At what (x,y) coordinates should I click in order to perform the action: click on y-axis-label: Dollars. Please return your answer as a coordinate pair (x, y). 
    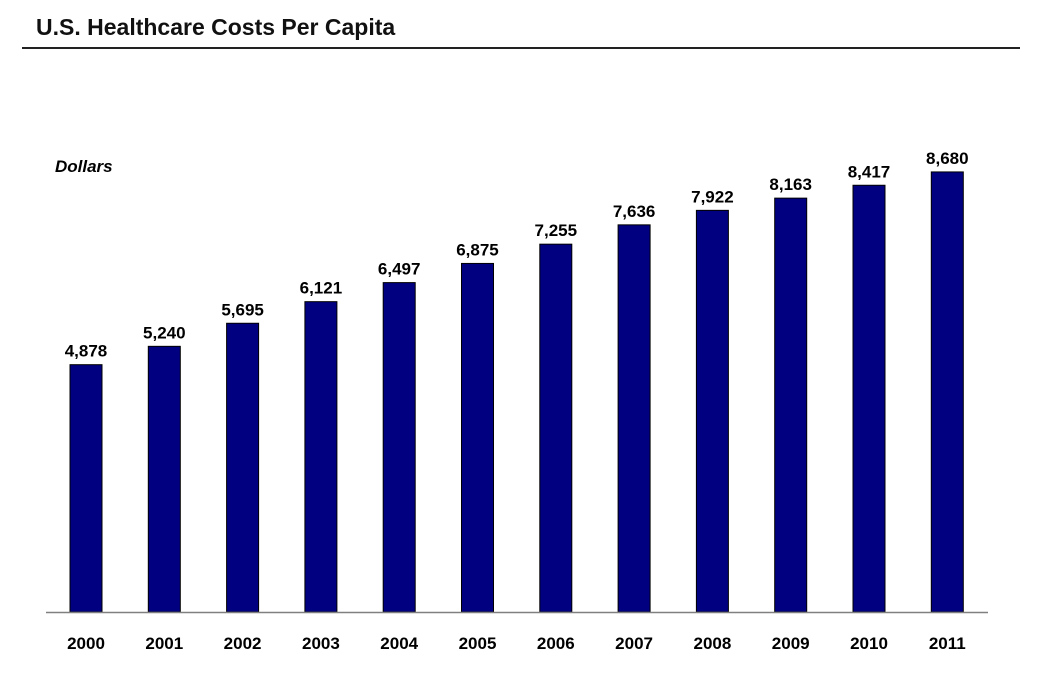
    Looking at the image, I should click on (84, 166).